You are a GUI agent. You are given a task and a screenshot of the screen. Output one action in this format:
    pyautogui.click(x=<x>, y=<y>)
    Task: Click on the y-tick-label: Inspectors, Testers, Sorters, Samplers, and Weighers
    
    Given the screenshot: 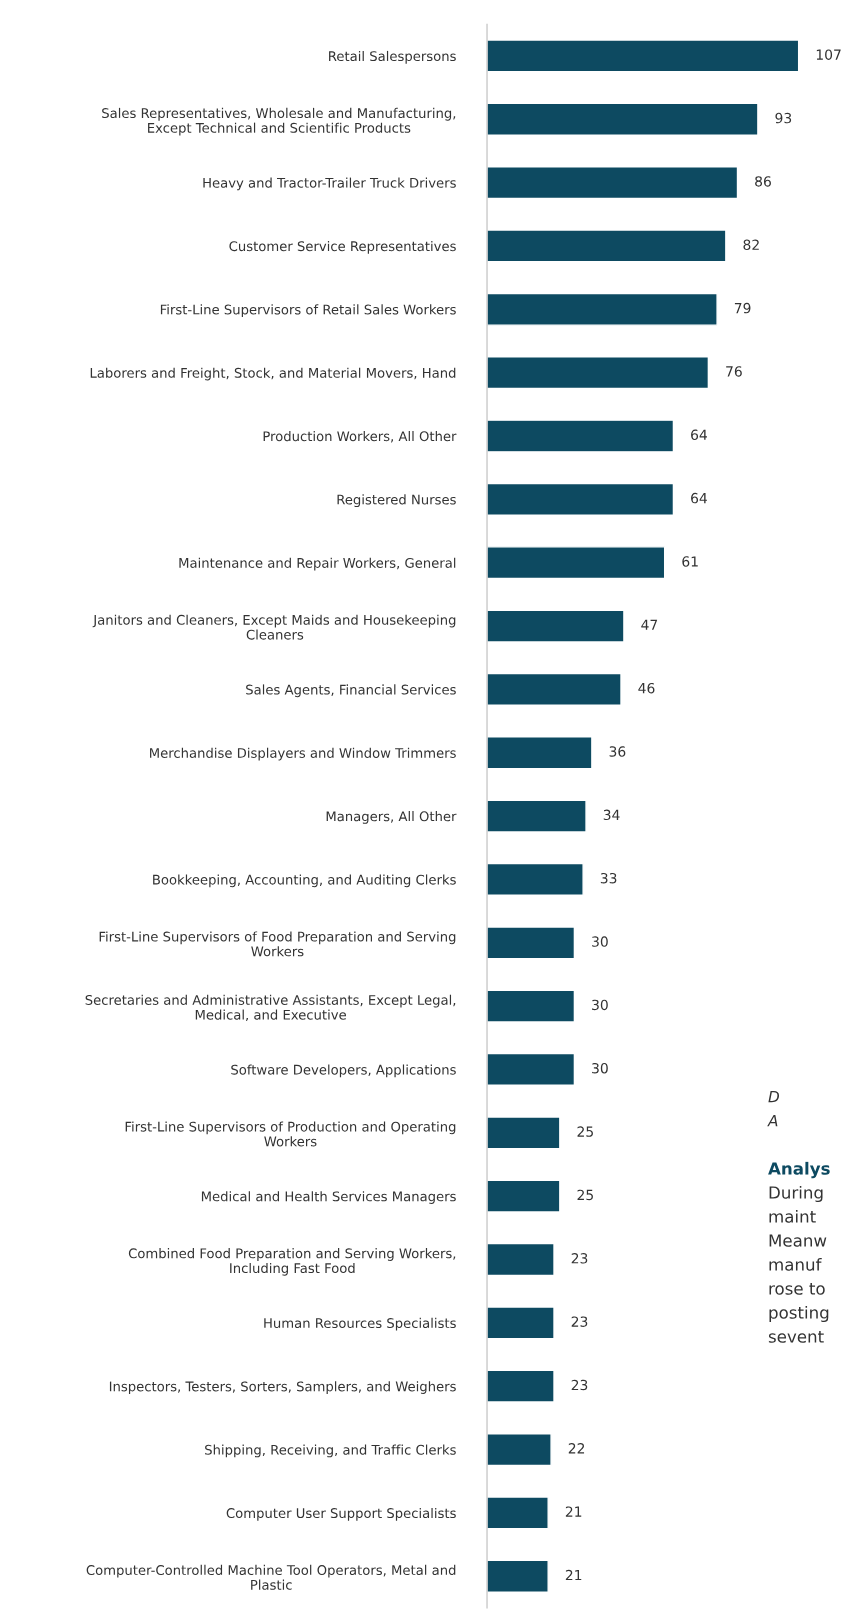 What is the action you would take?
    pyautogui.click(x=282, y=1387)
    